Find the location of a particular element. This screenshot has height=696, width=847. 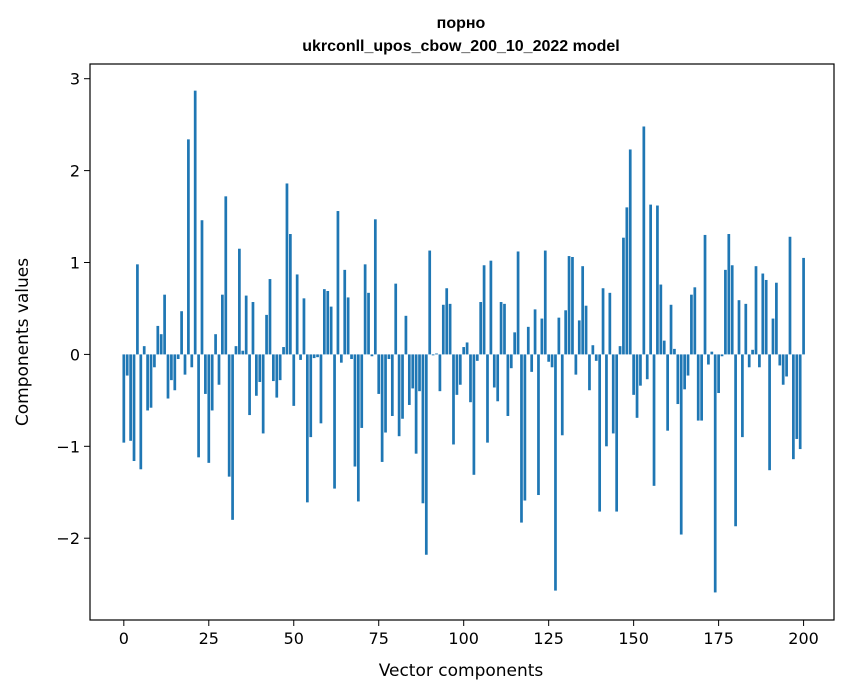

x-tick-label: 125 is located at coordinates (548, 638).